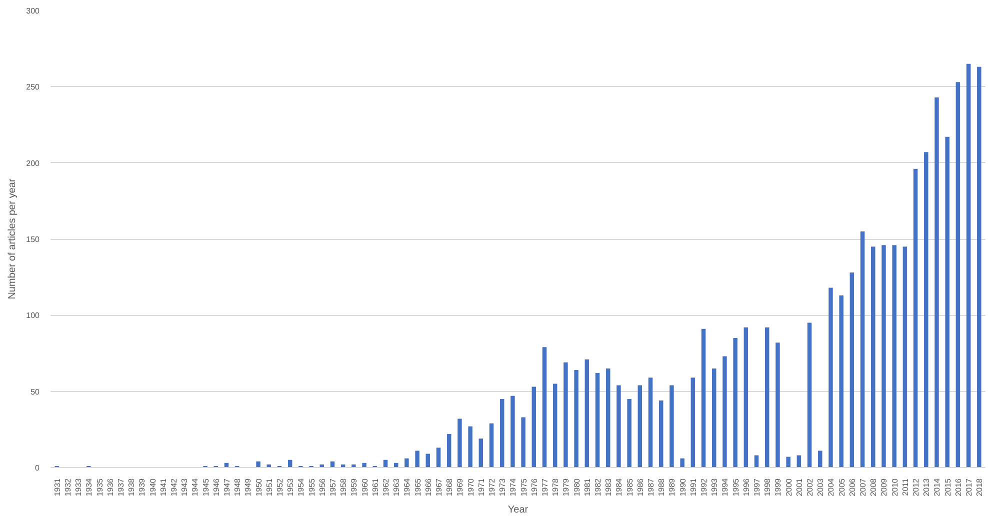  I want to click on x-tick-label: 1967, so click(439, 487).